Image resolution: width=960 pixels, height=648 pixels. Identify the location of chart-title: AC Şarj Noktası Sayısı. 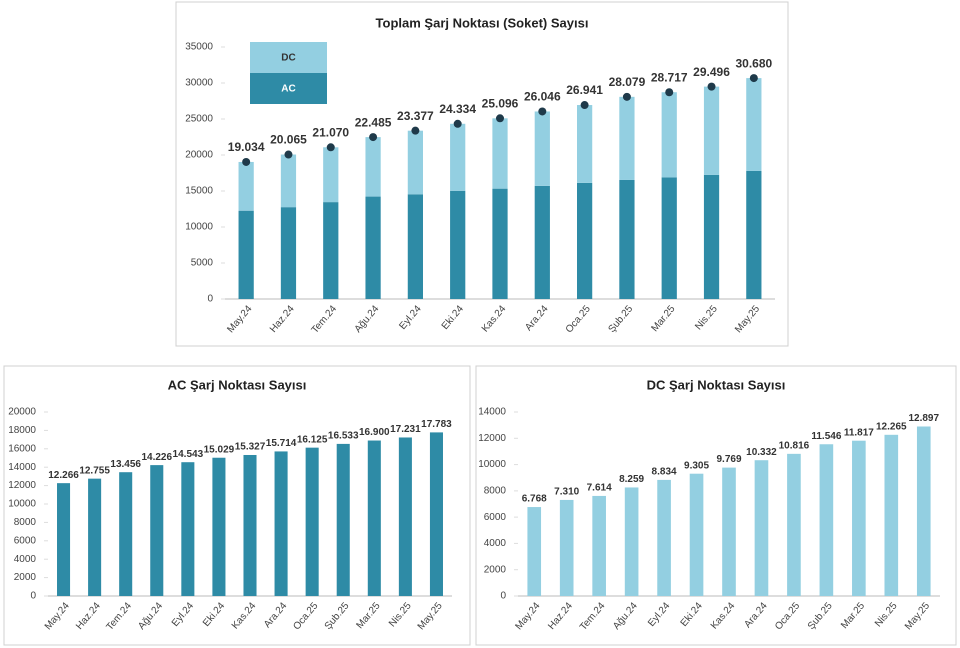
(237, 384).